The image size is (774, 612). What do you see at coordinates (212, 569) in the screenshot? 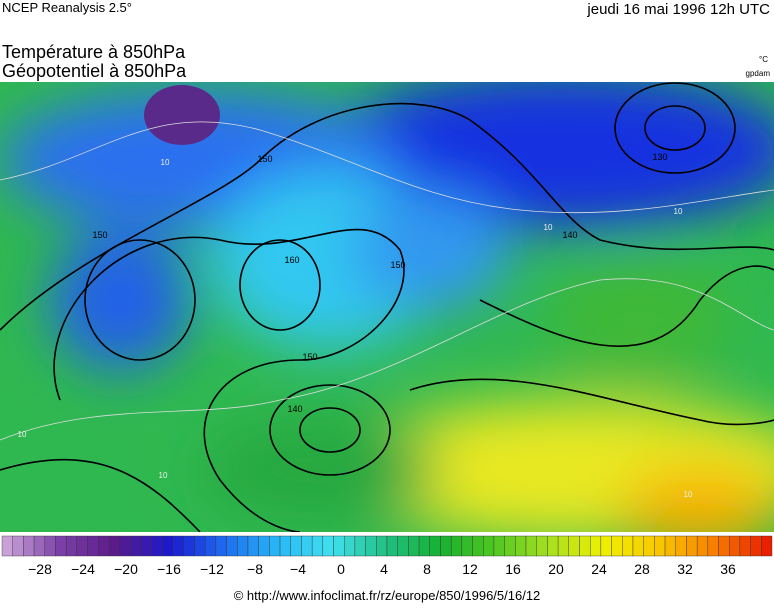
I see `colorbar-label: −12` at bounding box center [212, 569].